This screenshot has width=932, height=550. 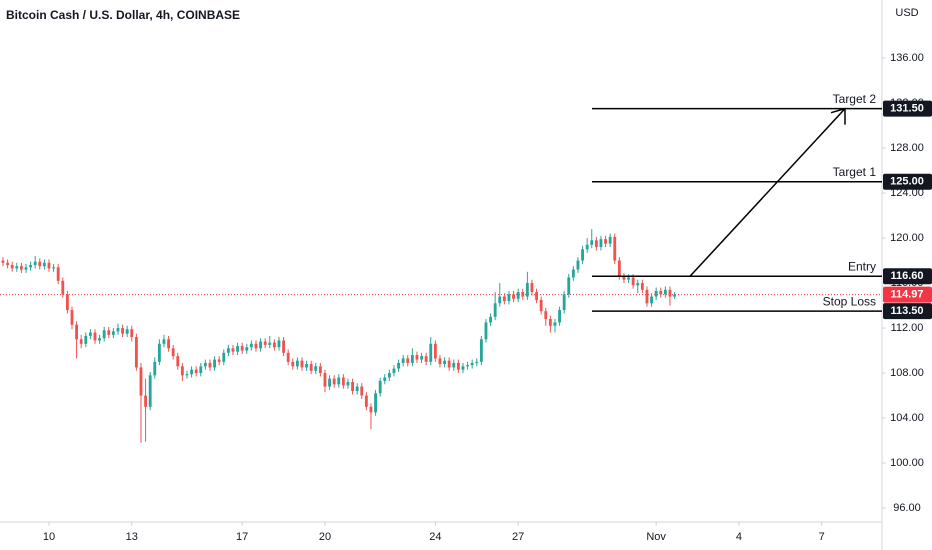 I want to click on arrow-head, so click(x=838, y=116).